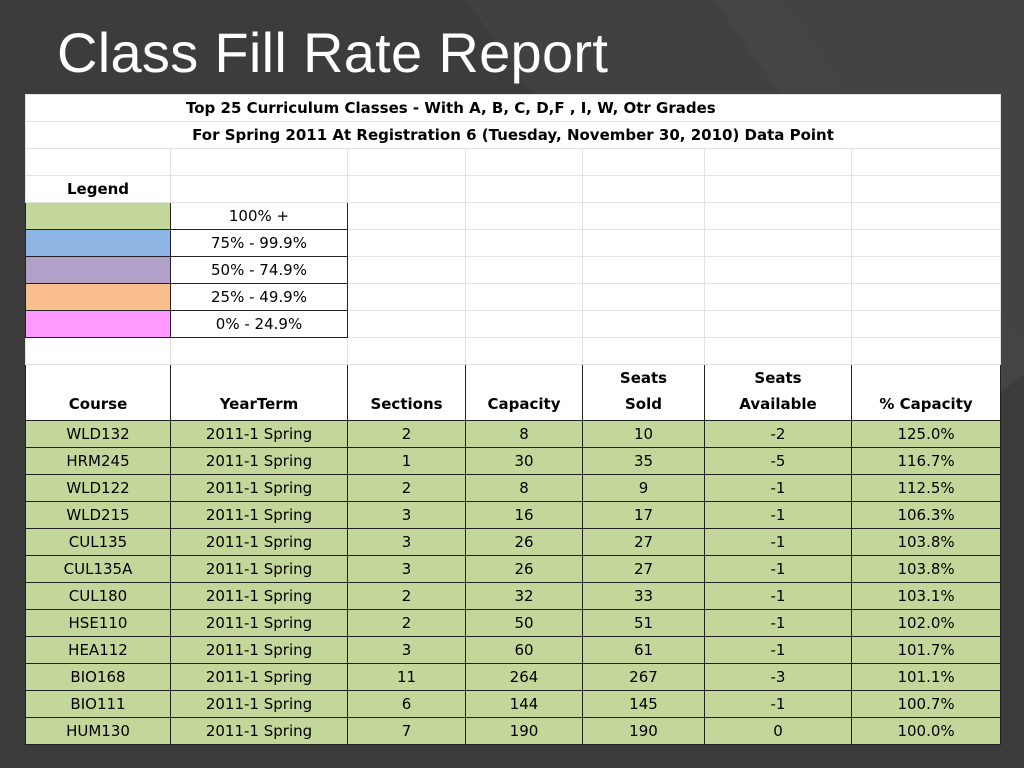 The width and height of the screenshot is (1024, 768). I want to click on table-row: CUL180 2011-1 Spring 2 32 33 -1 103.1%, so click(513, 596).